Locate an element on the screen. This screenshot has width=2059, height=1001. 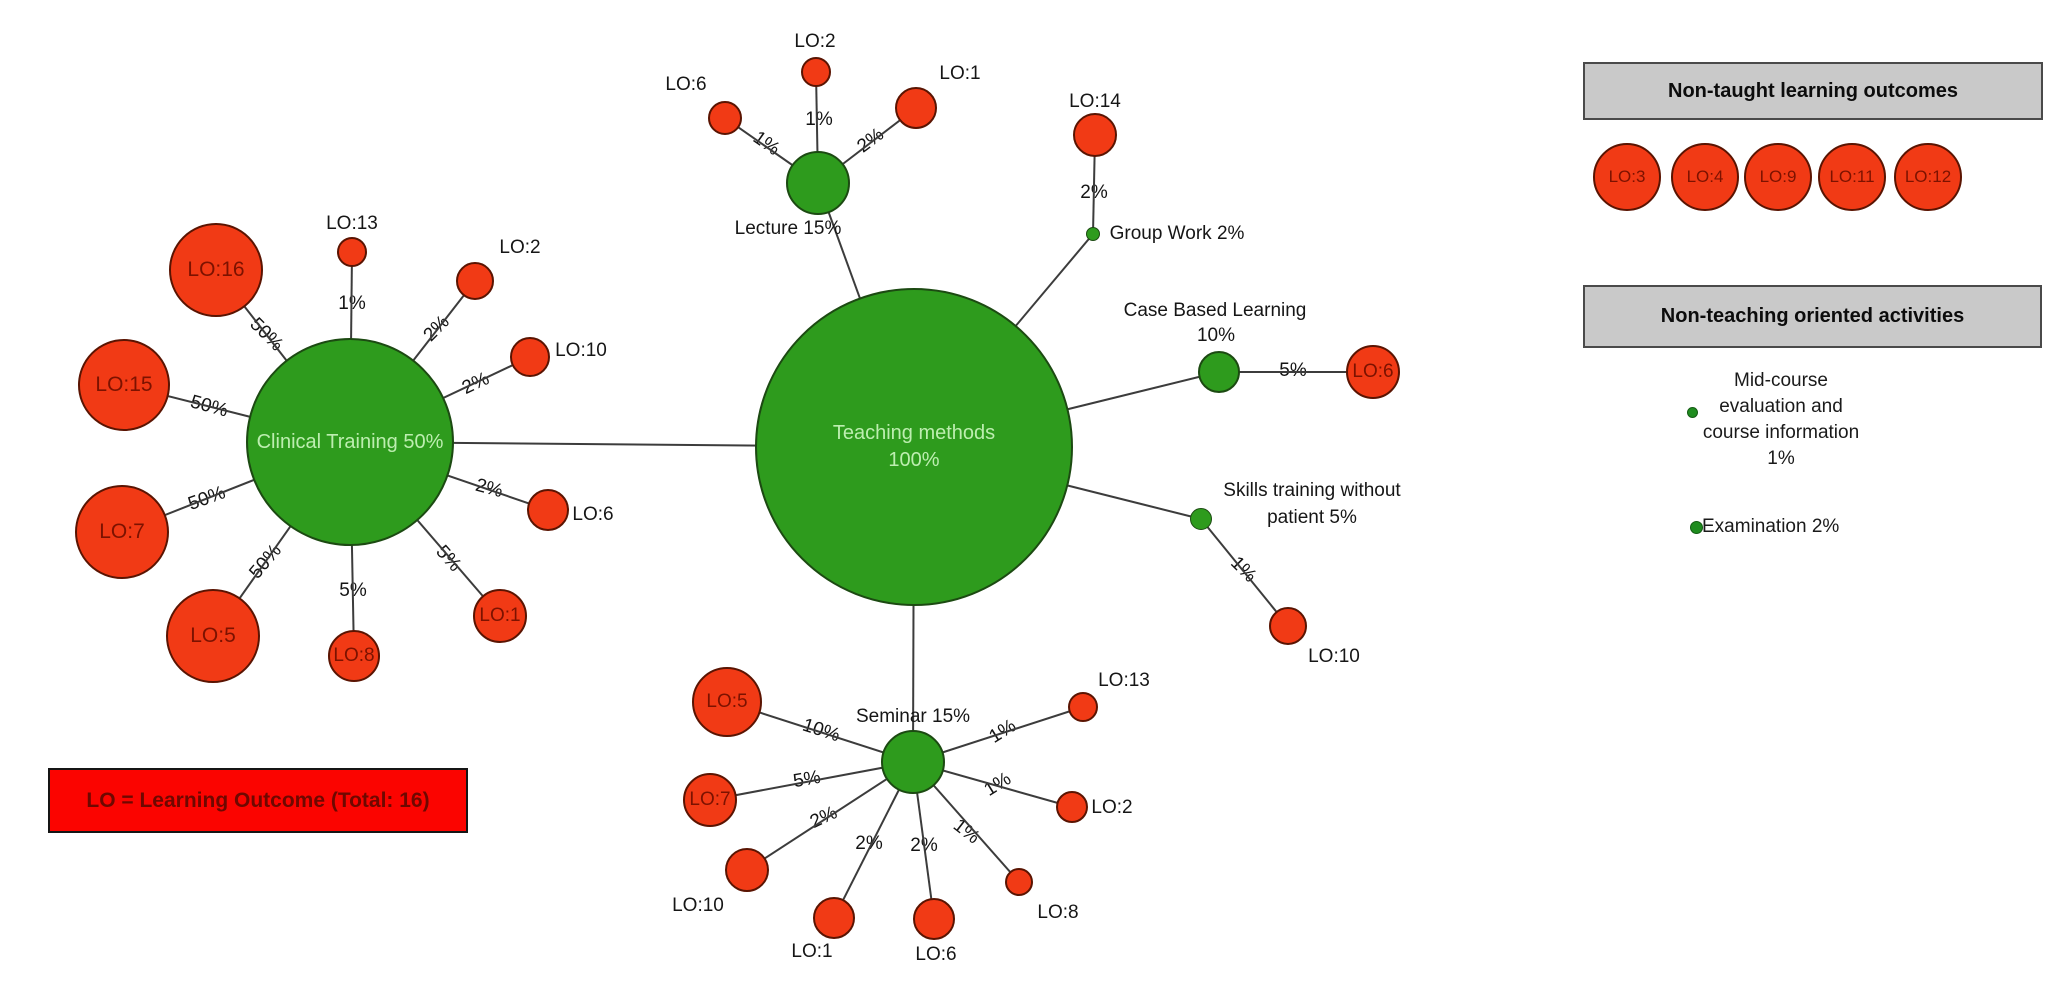
legend-item-lo4: LO:4 is located at coordinates (1705, 177).